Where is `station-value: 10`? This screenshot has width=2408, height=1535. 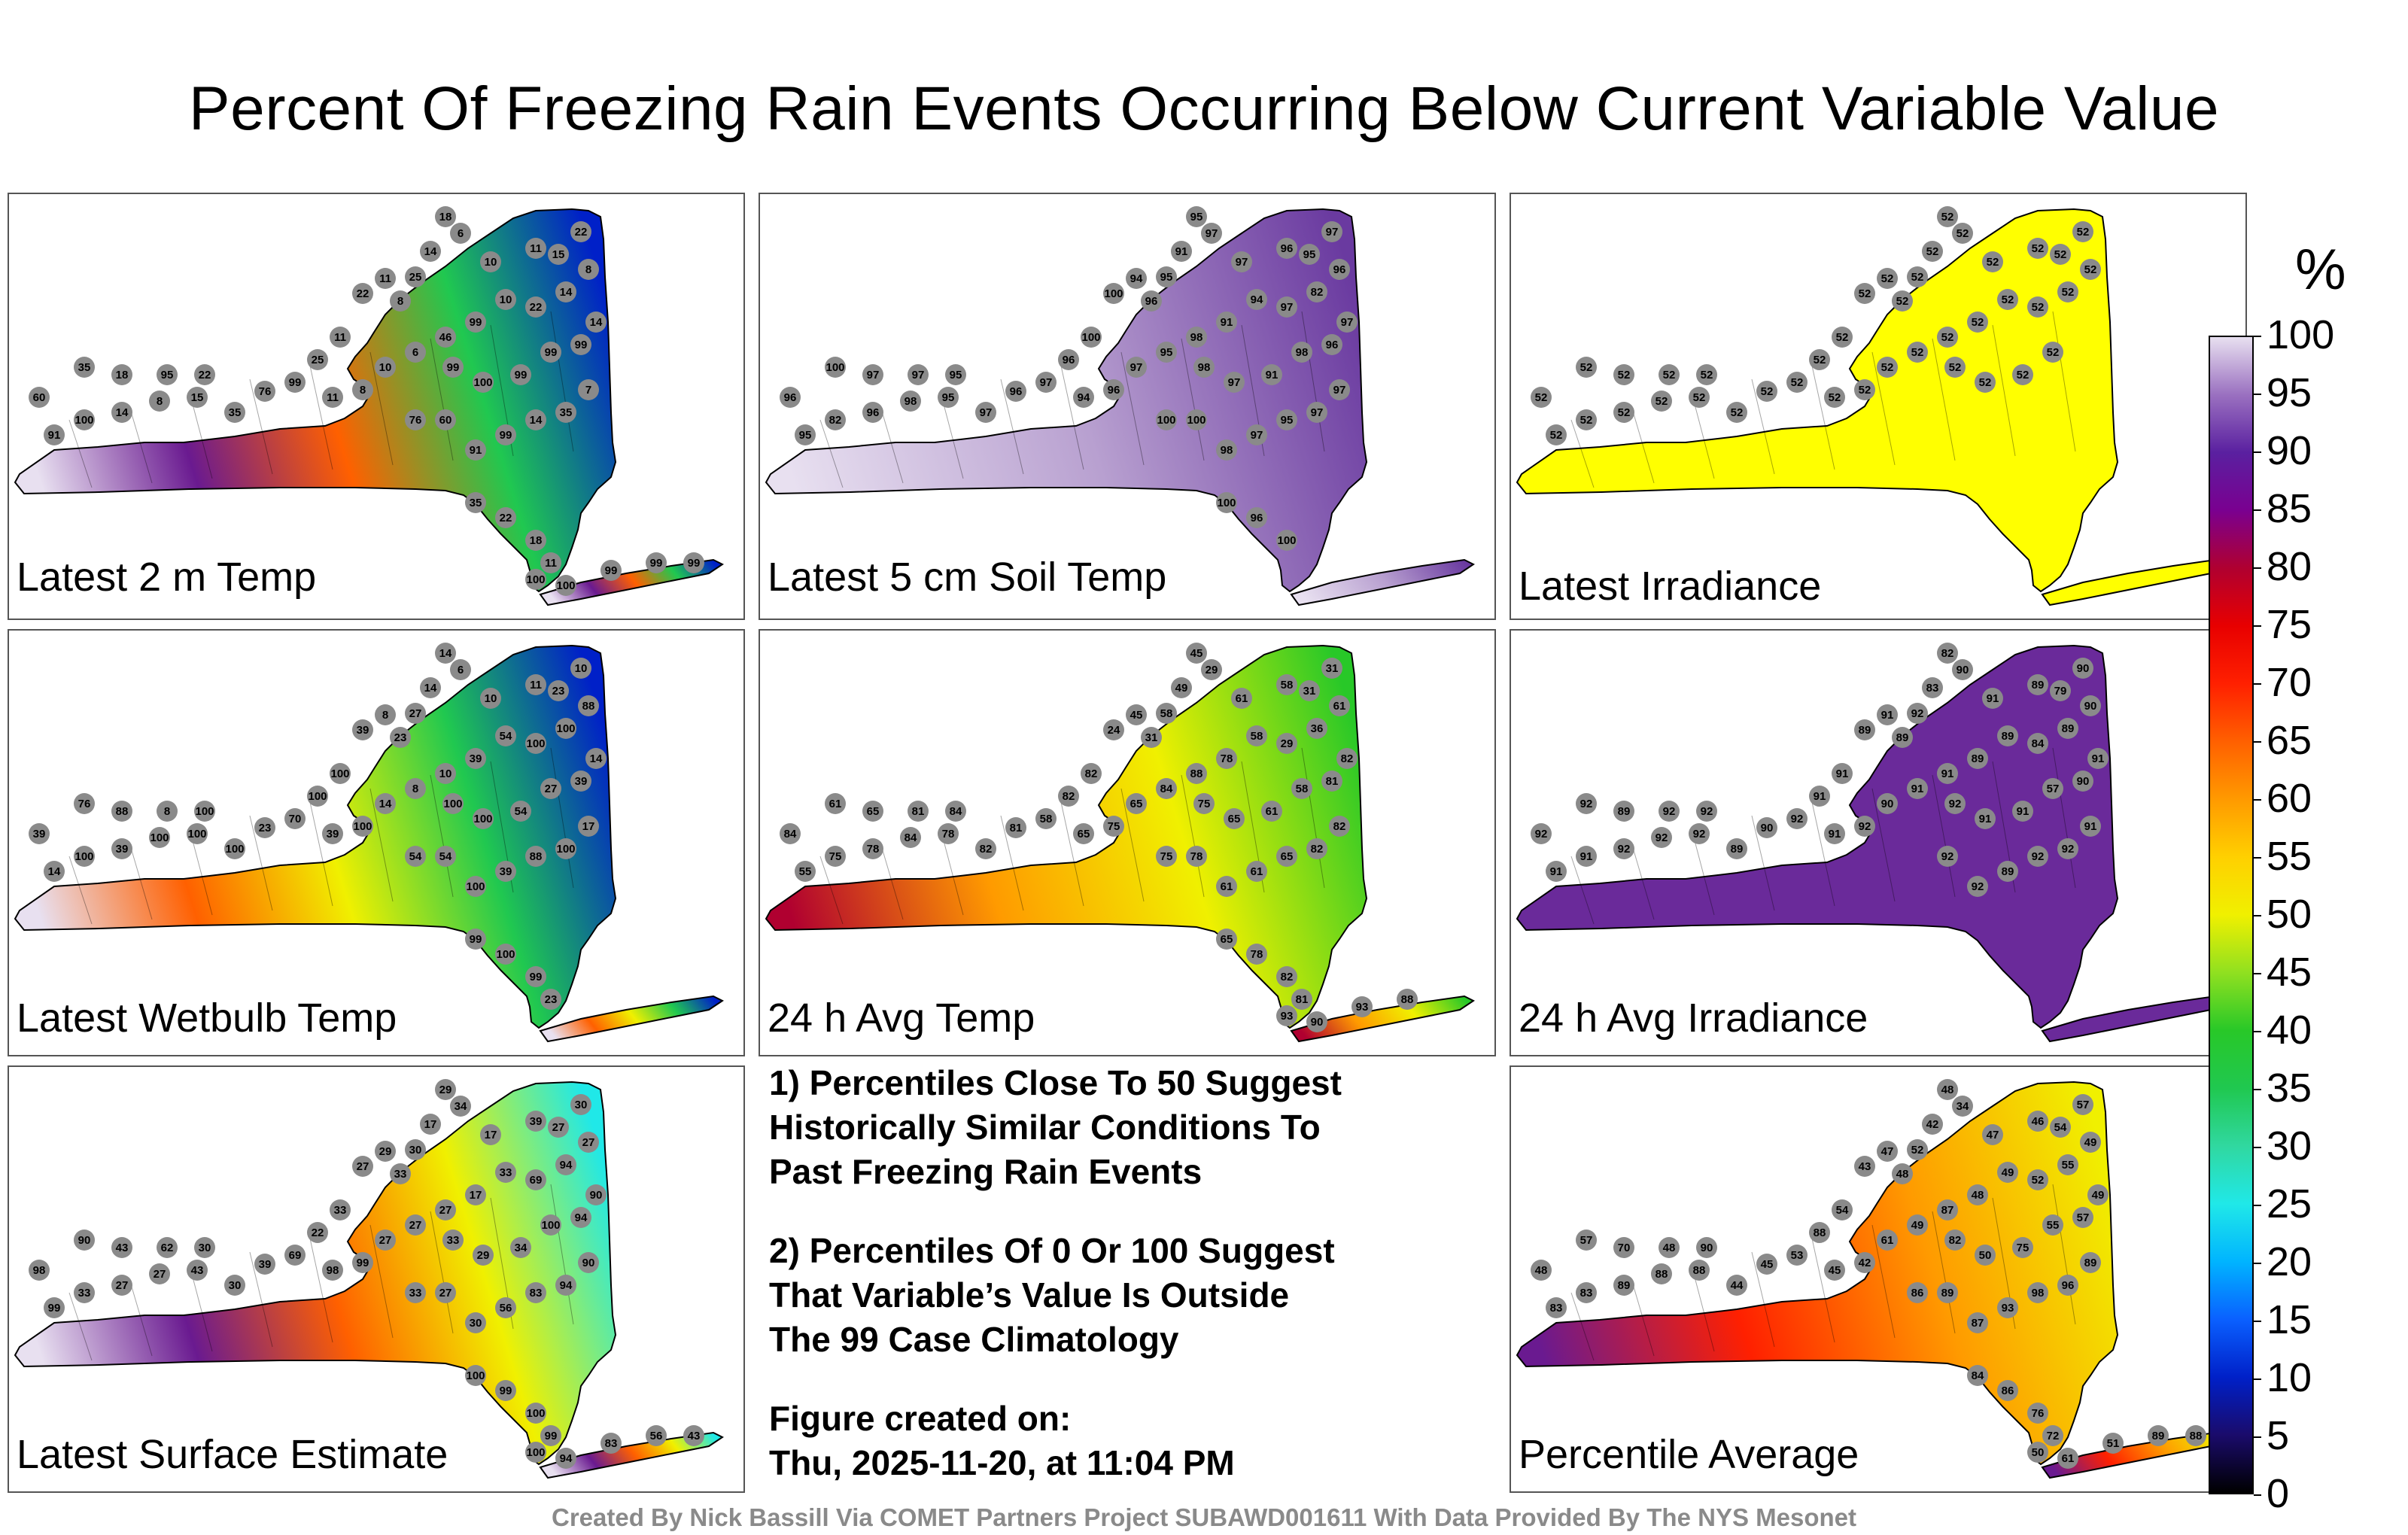
station-value: 10 is located at coordinates (581, 668).